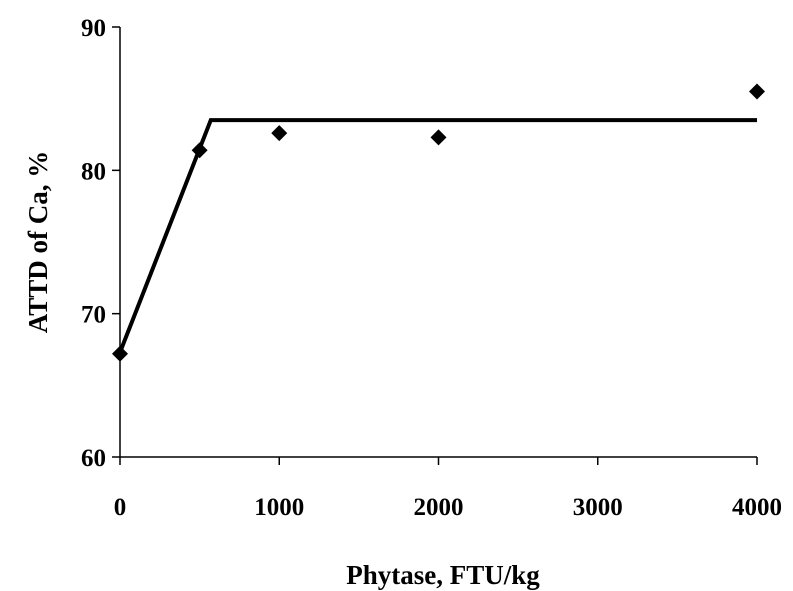  I want to click on y-tick-label: 80, so click(93, 171).